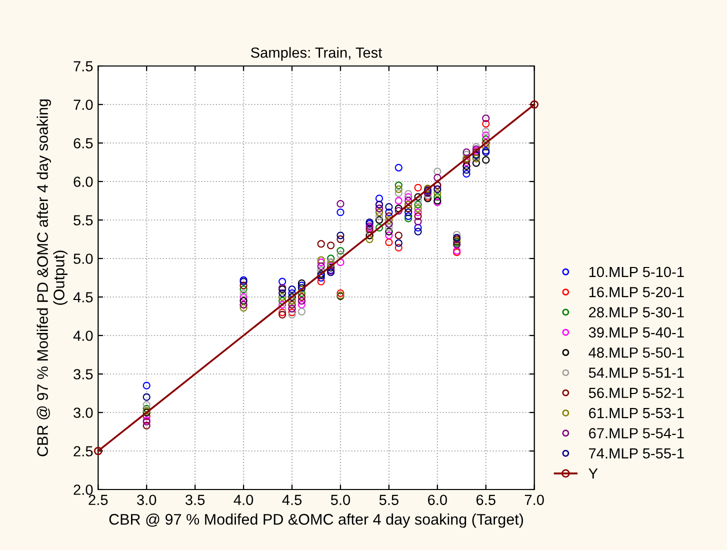 The width and height of the screenshot is (727, 550). What do you see at coordinates (636, 292) in the screenshot?
I see `legend-label: 16.MLP 5-20-1` at bounding box center [636, 292].